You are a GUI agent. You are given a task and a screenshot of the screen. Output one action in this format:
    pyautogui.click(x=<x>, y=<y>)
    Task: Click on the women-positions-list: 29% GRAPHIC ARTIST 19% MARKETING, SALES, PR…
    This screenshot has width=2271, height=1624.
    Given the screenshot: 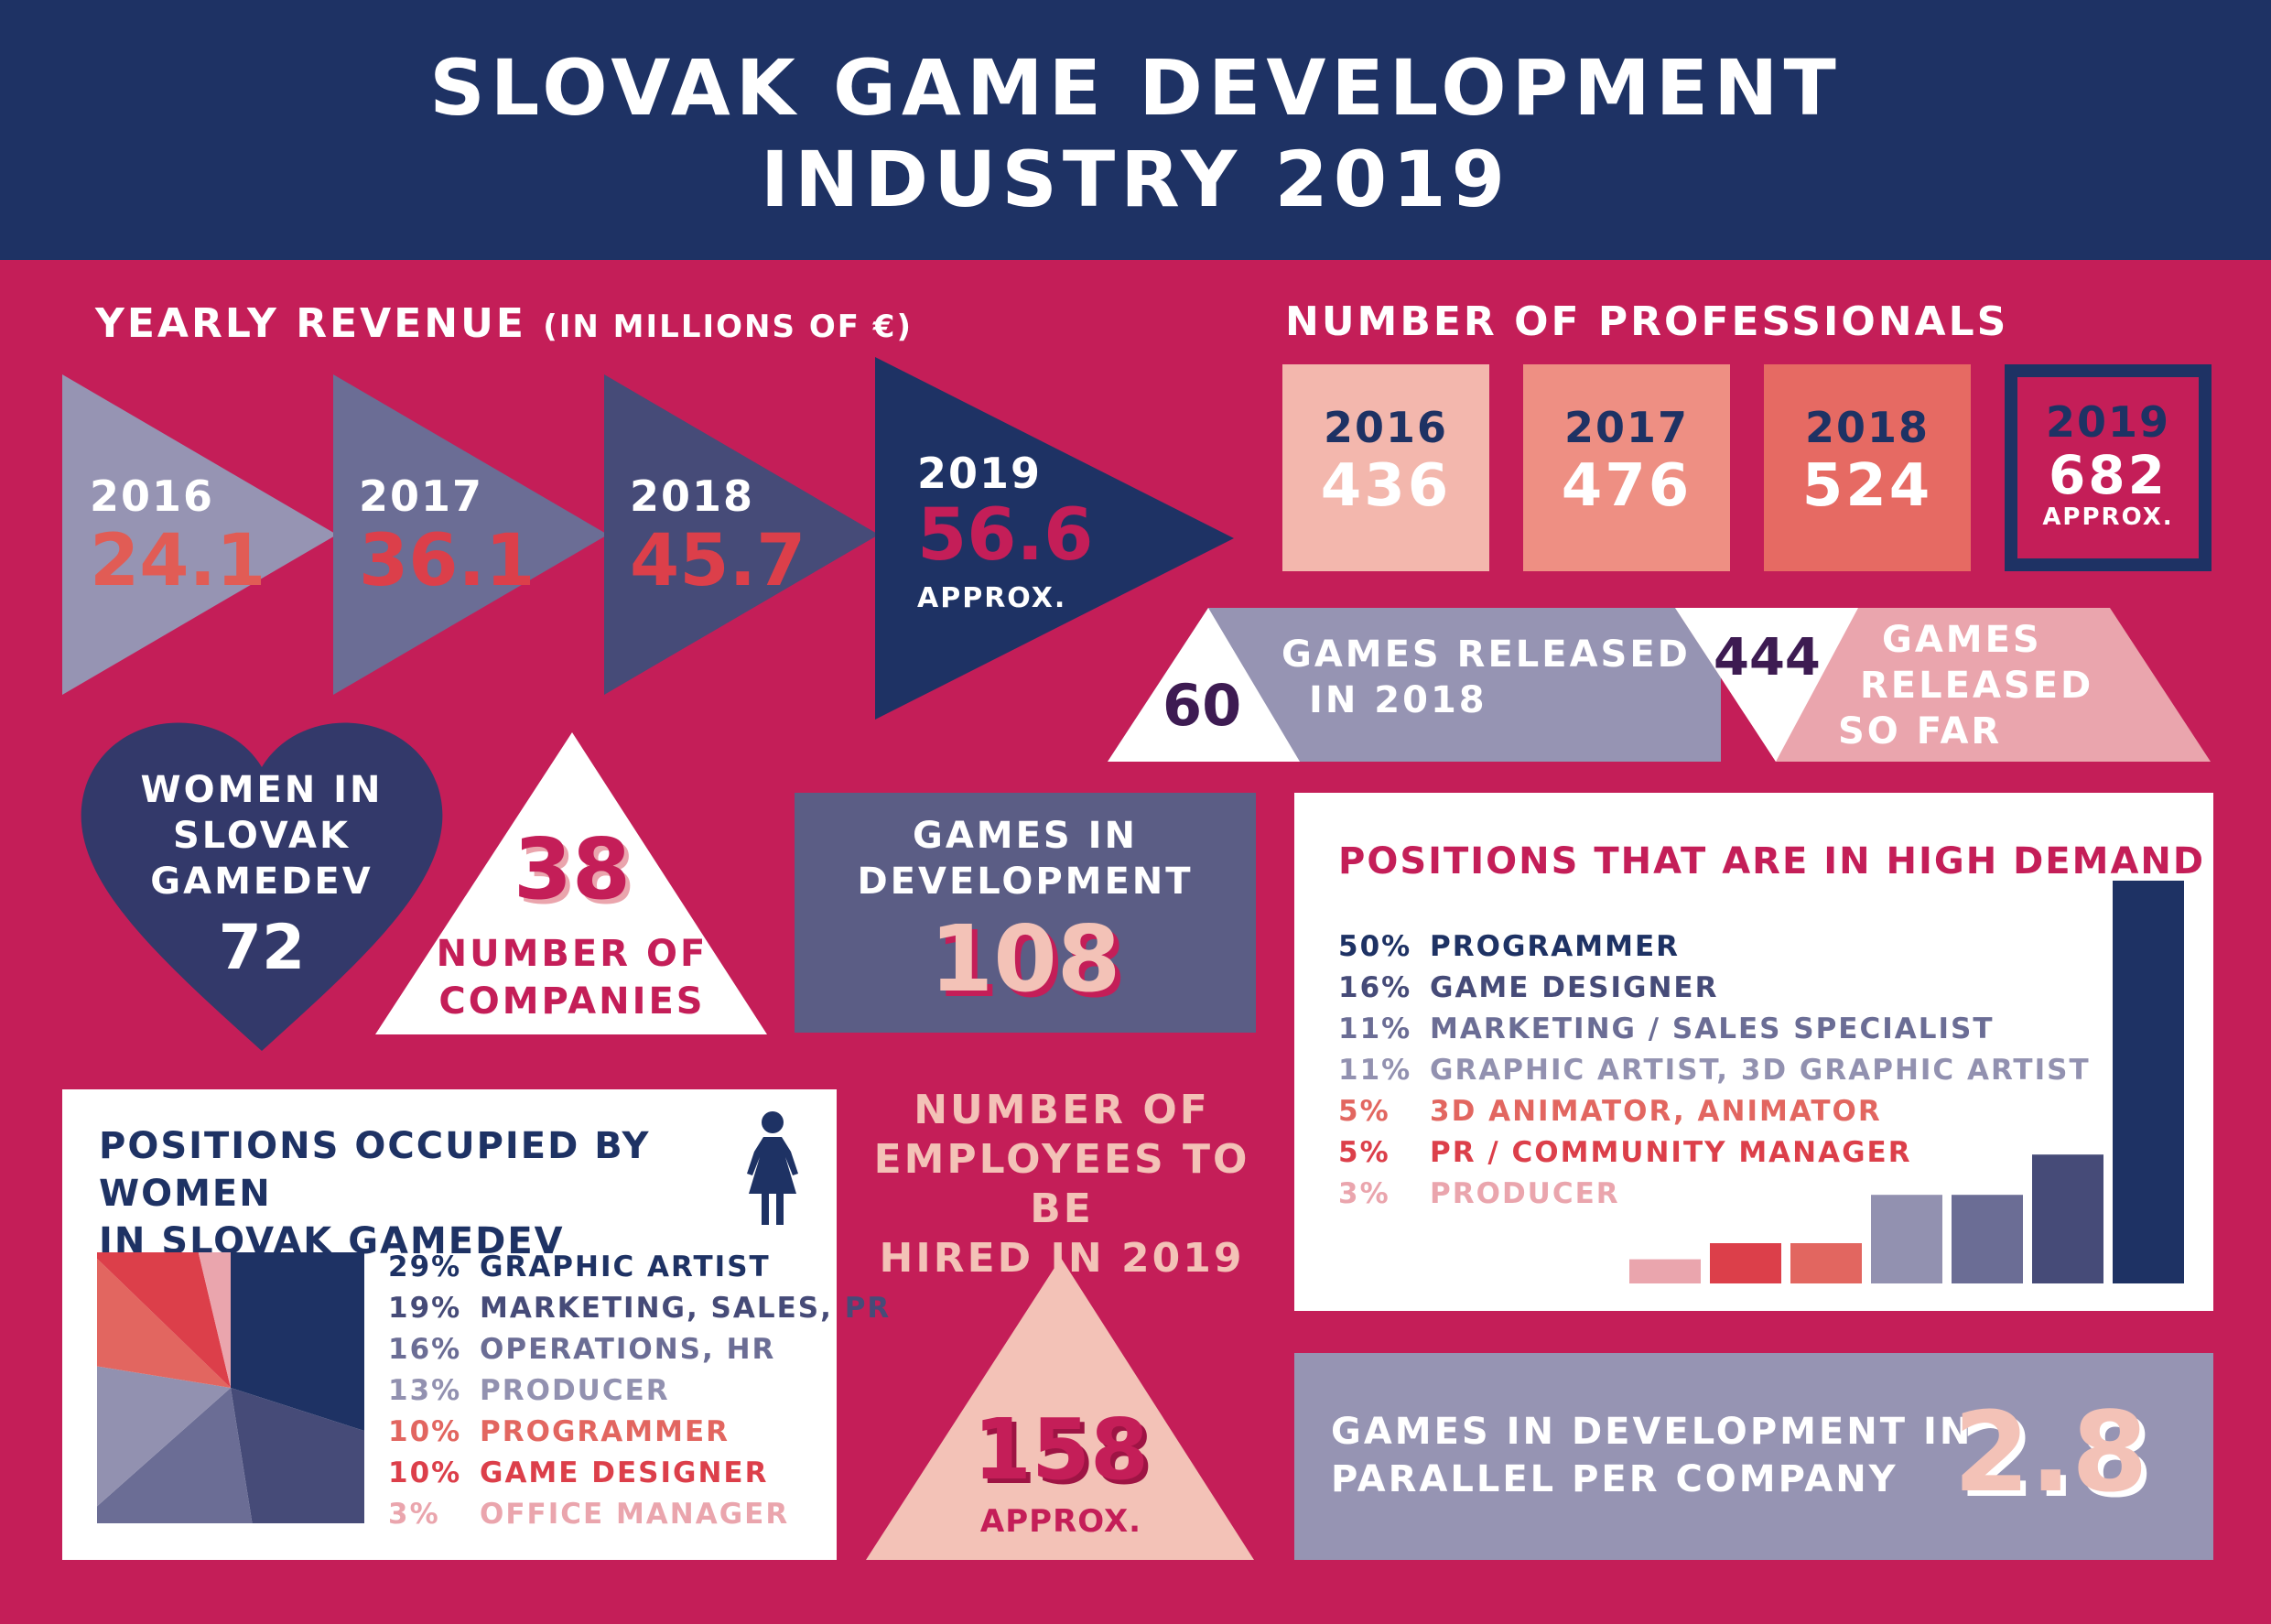 What is the action you would take?
    pyautogui.click(x=639, y=1391)
    